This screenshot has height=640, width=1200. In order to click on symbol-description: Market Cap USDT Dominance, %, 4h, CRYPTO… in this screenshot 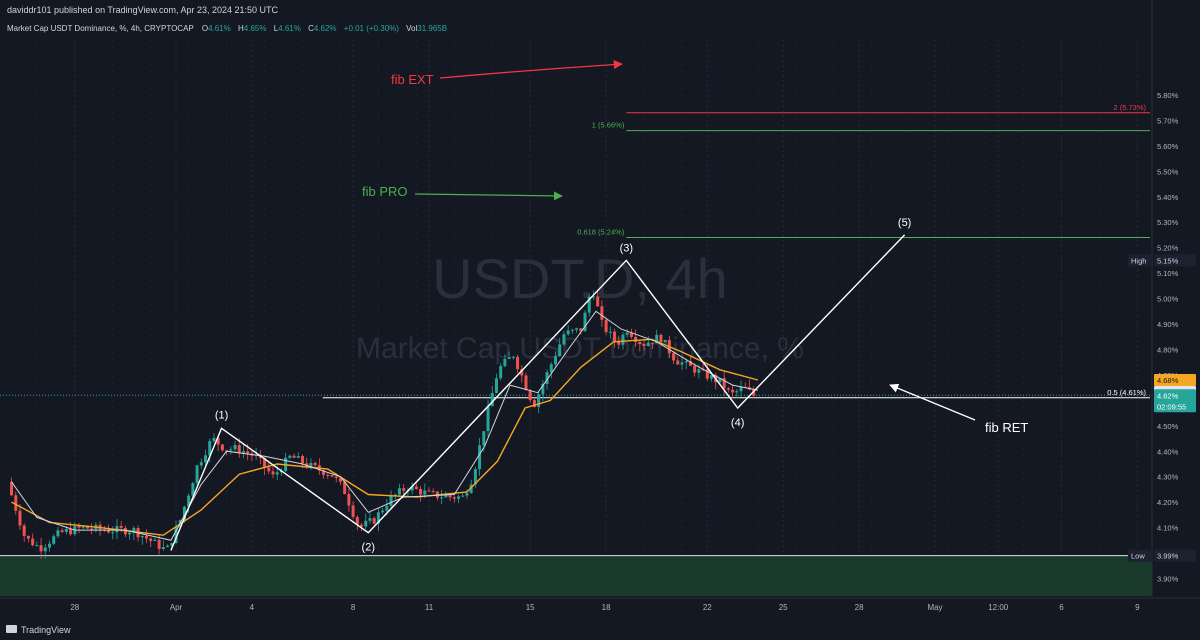, I will do `click(100, 28)`.